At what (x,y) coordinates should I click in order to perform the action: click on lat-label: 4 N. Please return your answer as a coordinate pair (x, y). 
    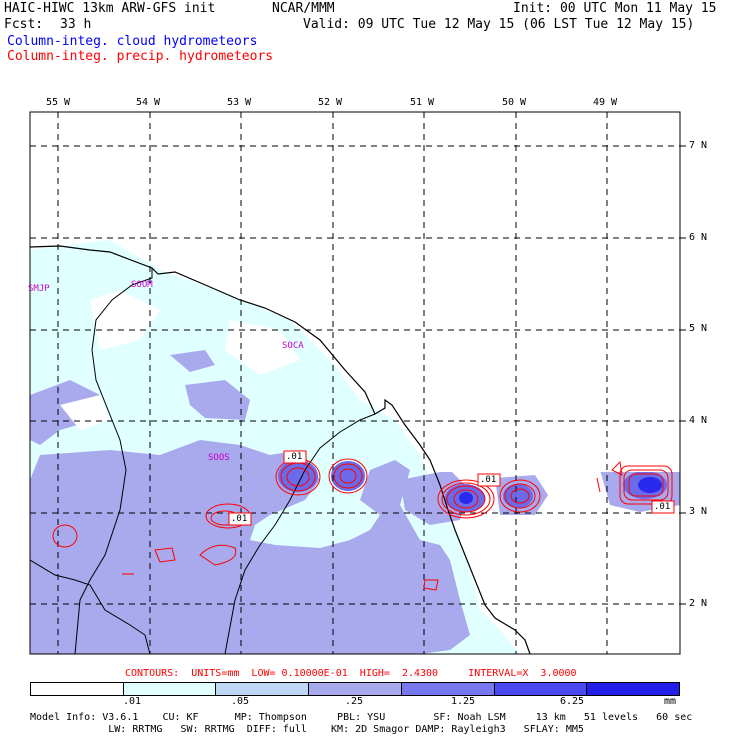
    Looking at the image, I should click on (698, 420).